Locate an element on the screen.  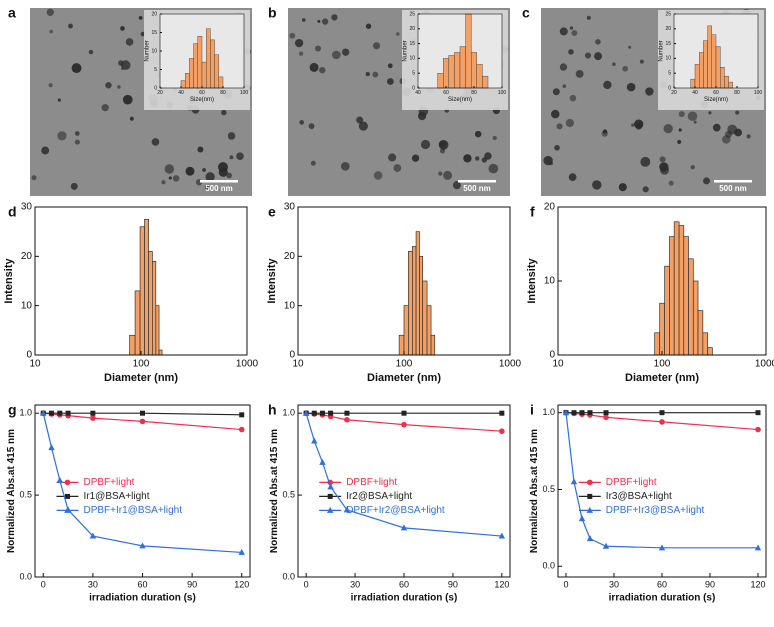
x-tick-label: 30 is located at coordinates (614, 584).